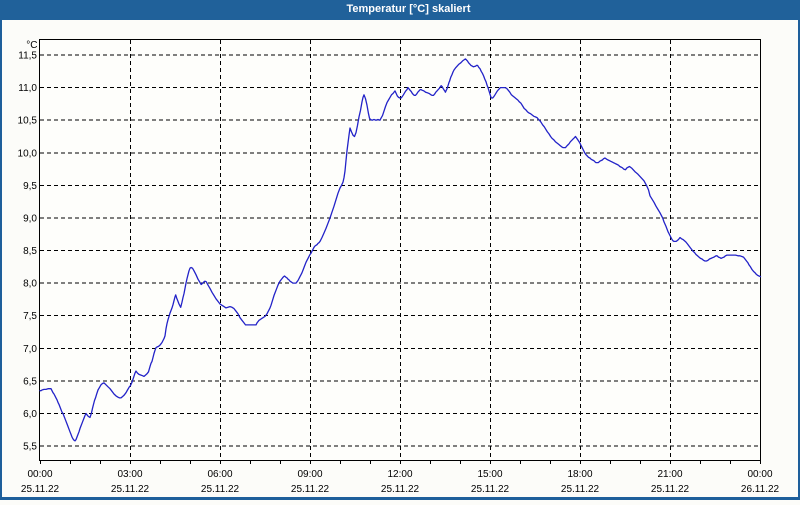  What do you see at coordinates (129, 474) in the screenshot?
I see `svg-text: 03:00` at bounding box center [129, 474].